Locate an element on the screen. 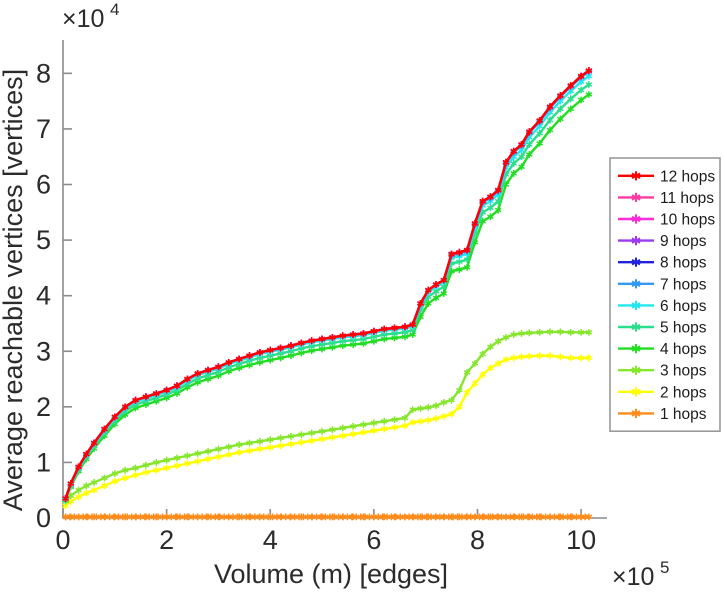 The height and width of the screenshot is (600, 724). legend-item-1-hops: 1 hops is located at coordinates (662, 414).